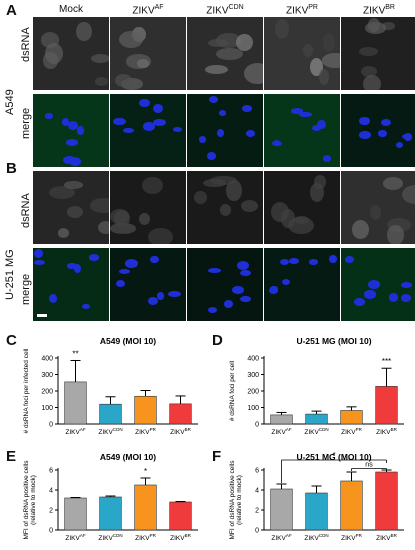  Describe the element at coordinates (51, 531) in the screenshot. I see `y-tick-label: 0` at that location.